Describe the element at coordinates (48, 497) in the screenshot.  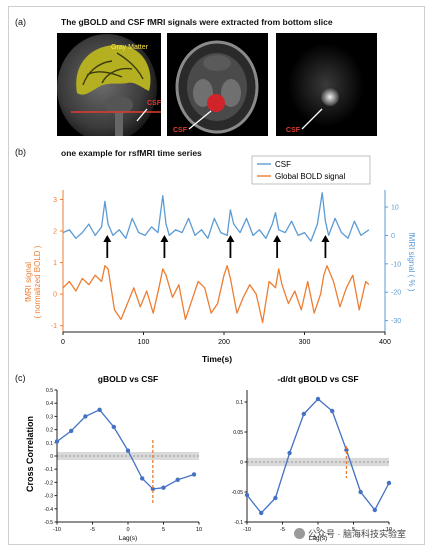
I see `gbold-xcorr-y-tick-label: -0.3` at that location.